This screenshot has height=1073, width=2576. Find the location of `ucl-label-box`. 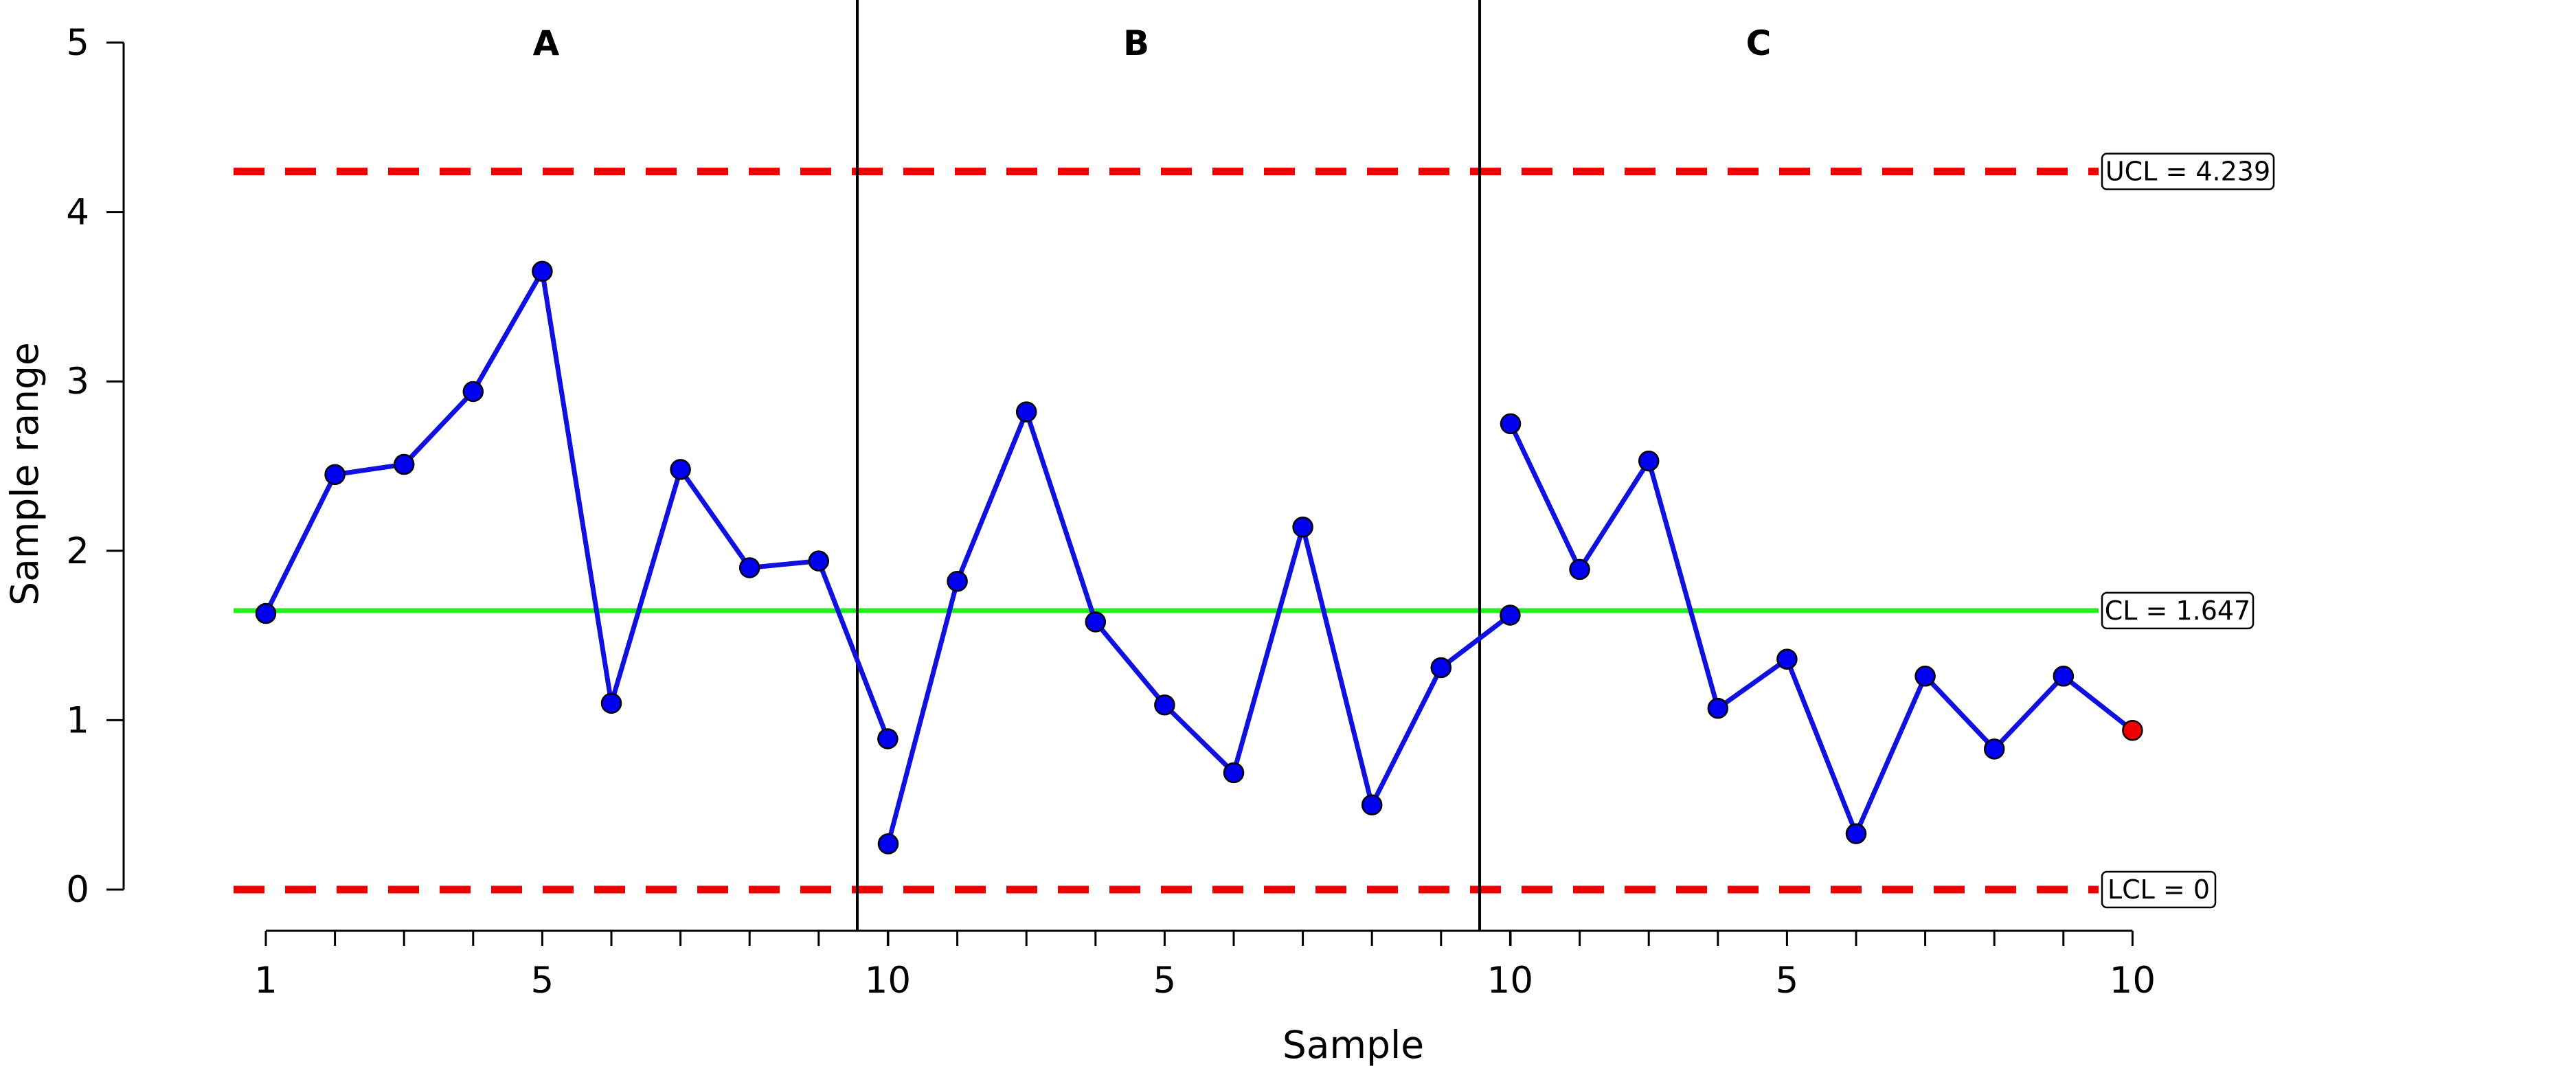

ucl-label-box is located at coordinates (2188, 171).